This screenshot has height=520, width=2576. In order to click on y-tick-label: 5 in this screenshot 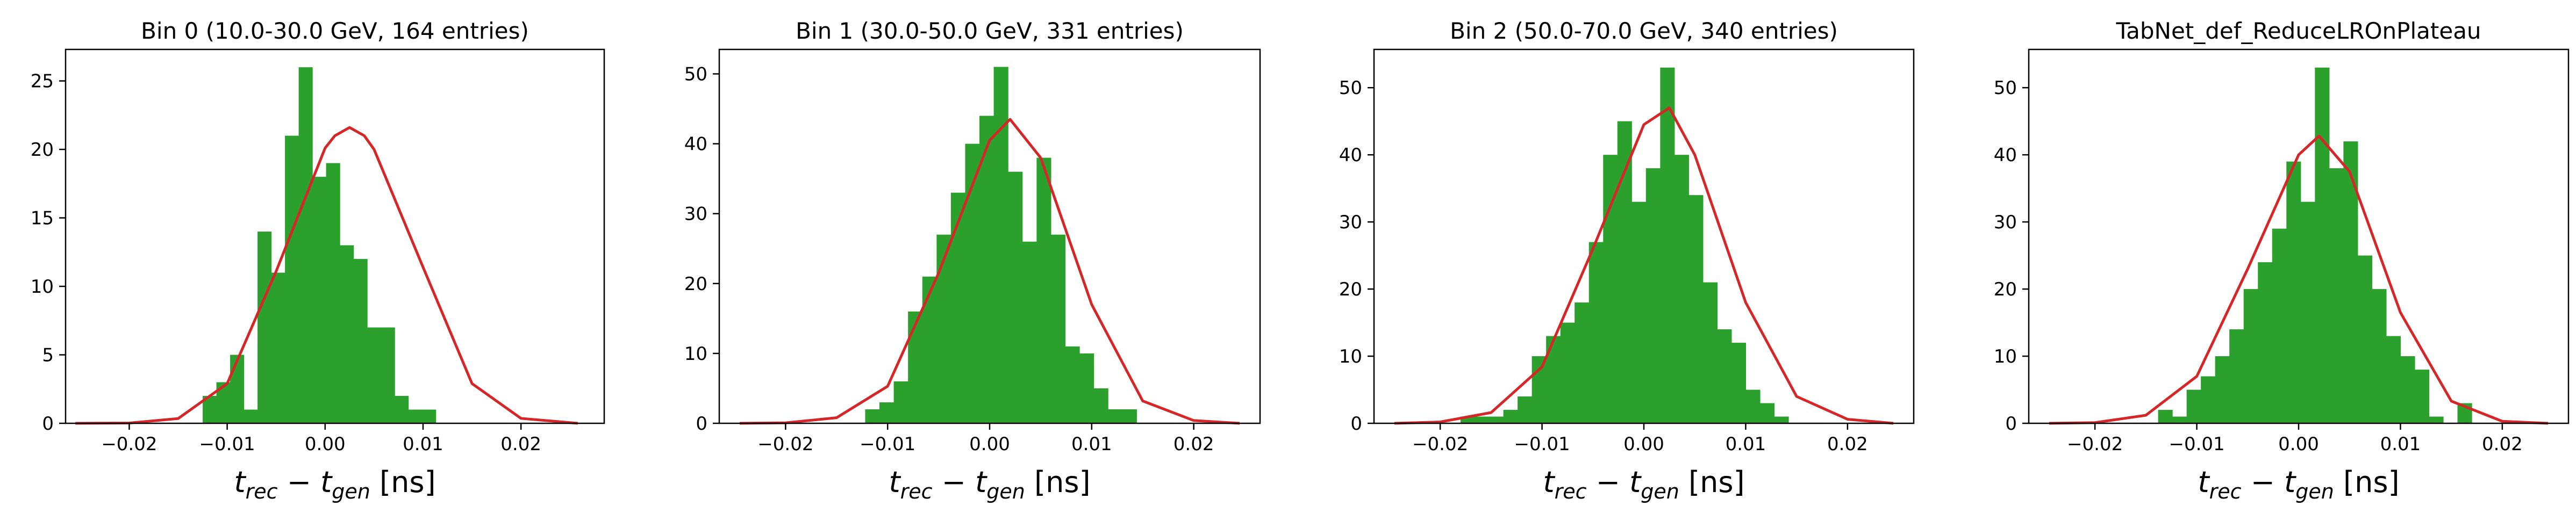, I will do `click(48, 355)`.